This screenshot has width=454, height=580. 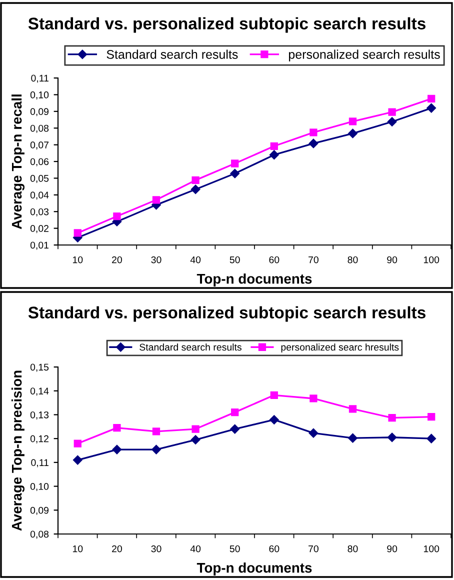 I want to click on y-tick-label: 0,06, so click(x=39, y=162).